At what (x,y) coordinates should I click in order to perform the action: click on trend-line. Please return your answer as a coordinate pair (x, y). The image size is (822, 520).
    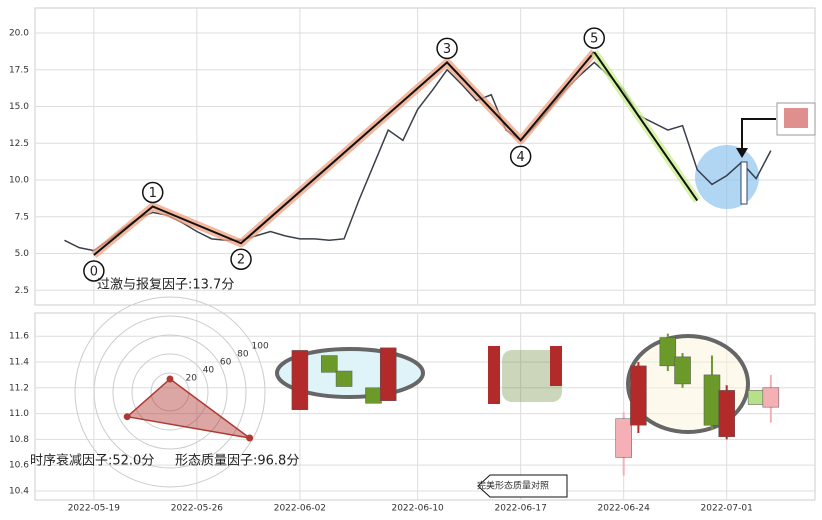
    Looking at the image, I should click on (646, 126).